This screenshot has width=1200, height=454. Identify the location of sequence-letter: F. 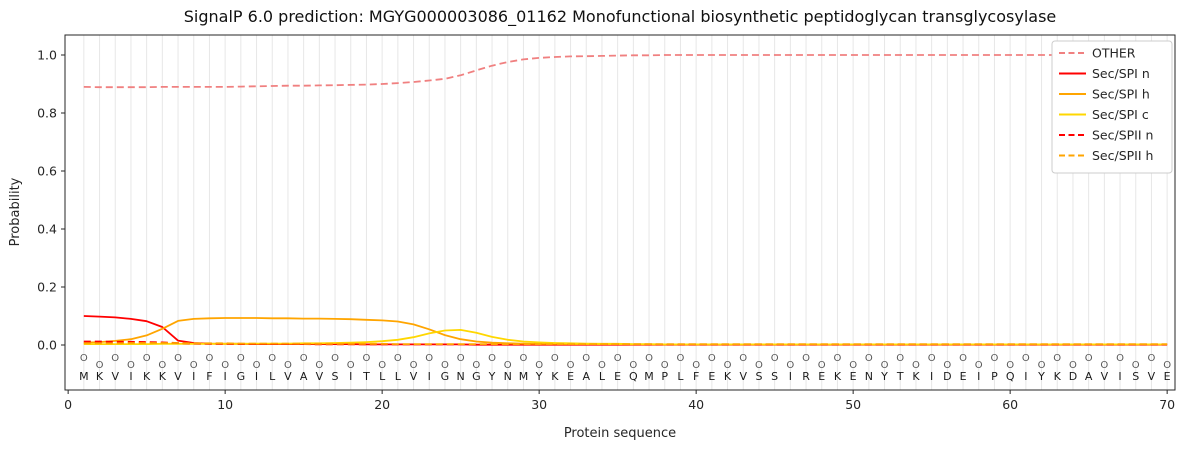
(696, 376).